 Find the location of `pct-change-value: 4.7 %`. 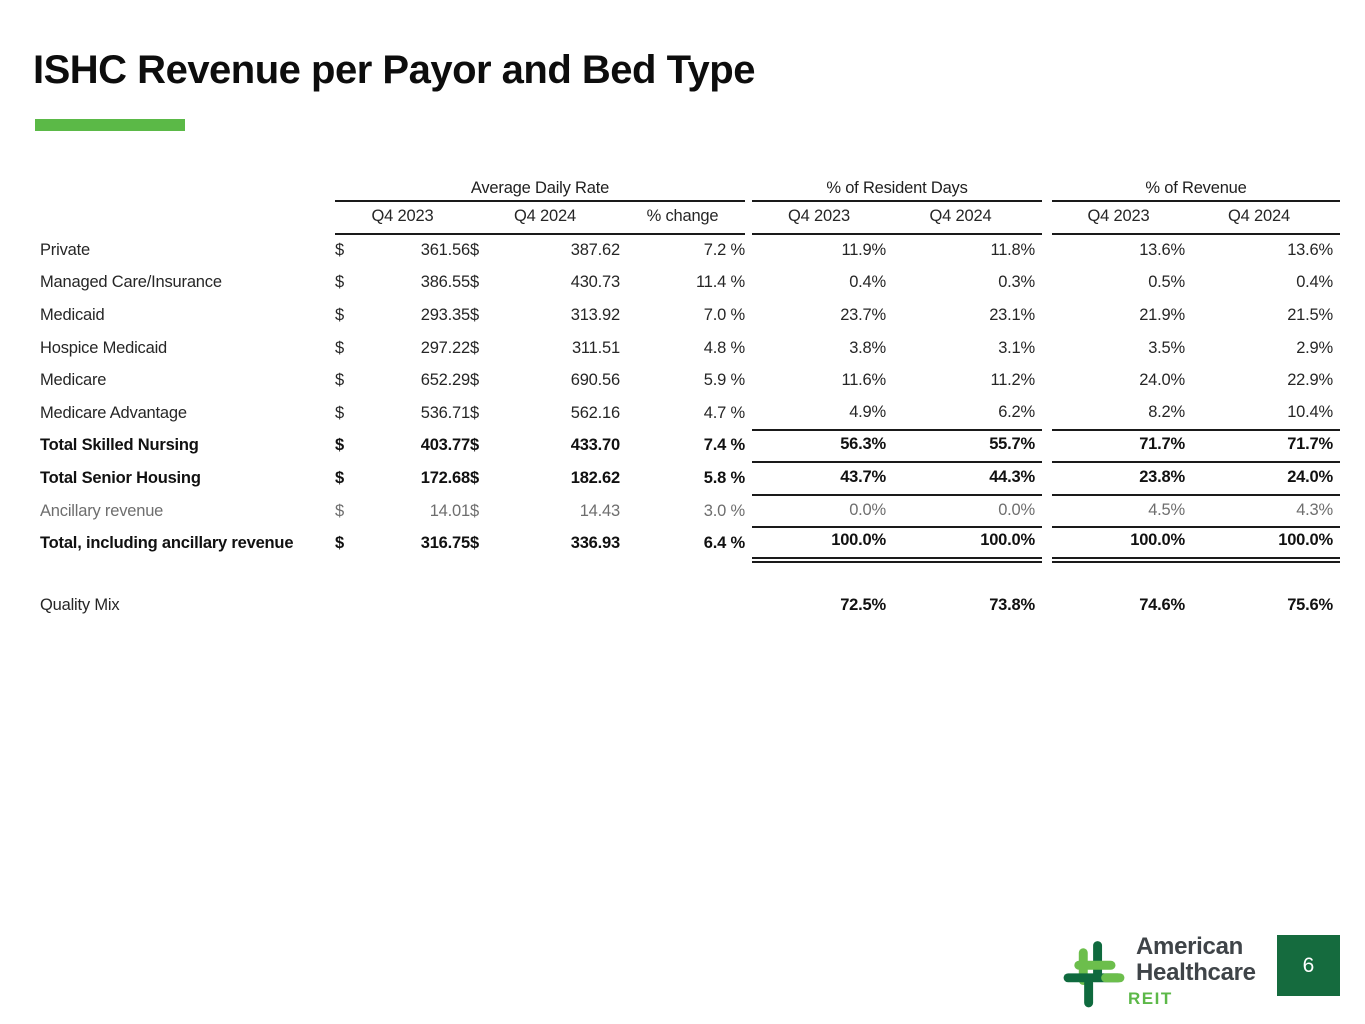

pct-change-value: 4.7 % is located at coordinates (724, 412).